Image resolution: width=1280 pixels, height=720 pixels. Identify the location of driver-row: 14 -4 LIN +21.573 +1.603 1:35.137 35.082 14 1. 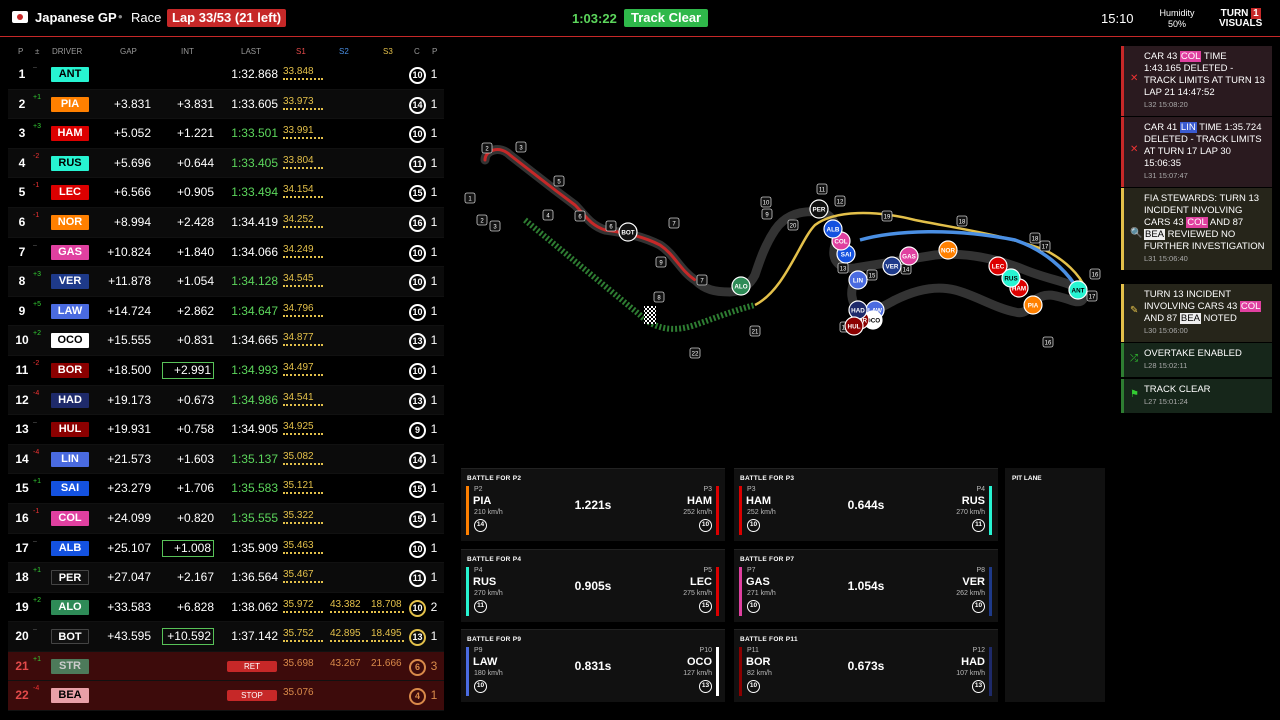
(226, 459).